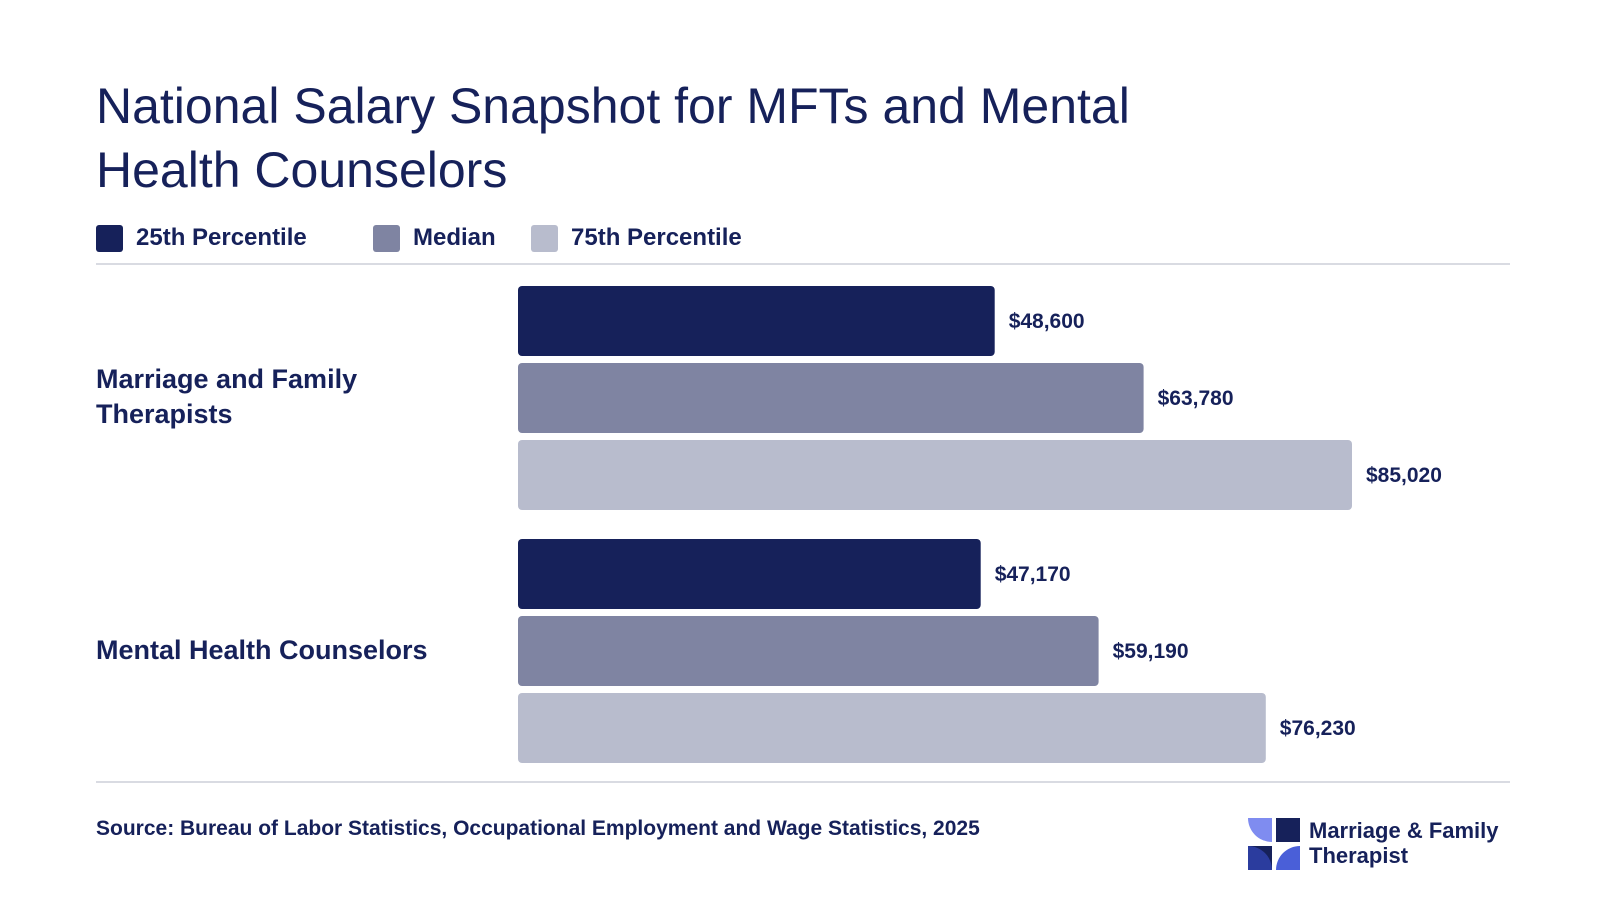 The image size is (1600, 900). I want to click on brand-logo: Marriage & Family Therapist, so click(1383, 845).